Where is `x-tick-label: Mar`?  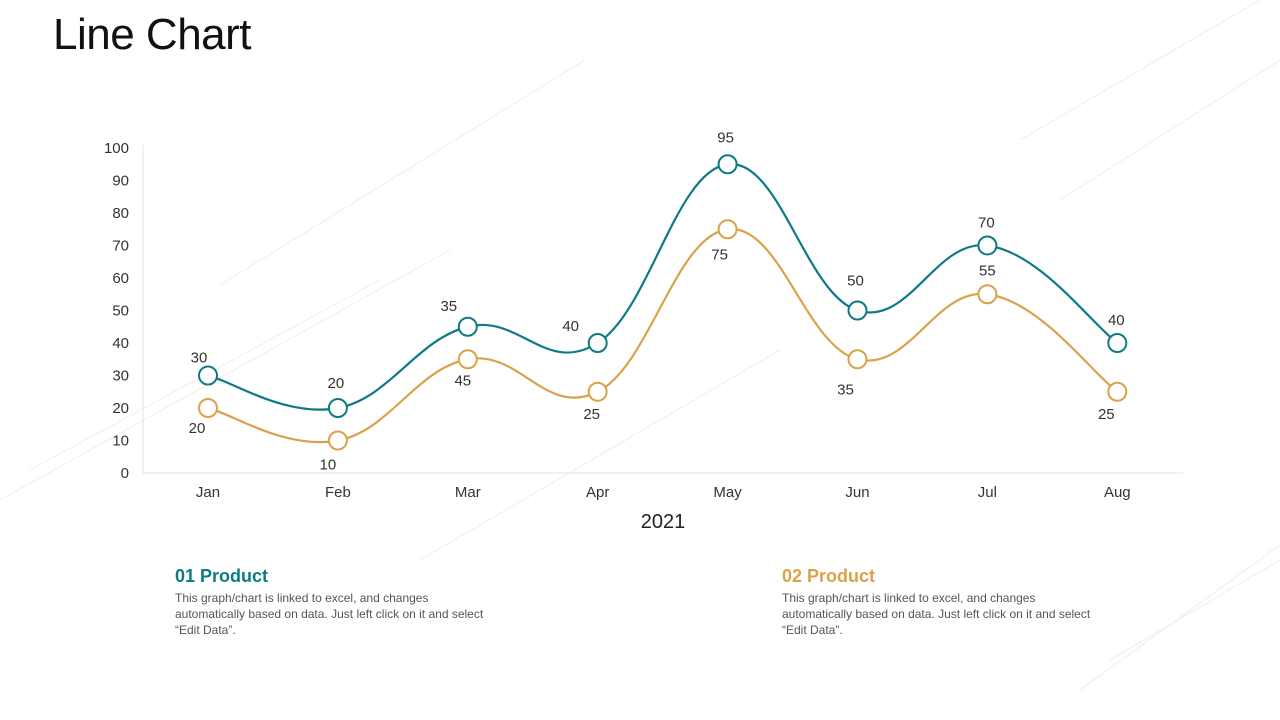 x-tick-label: Mar is located at coordinates (468, 492).